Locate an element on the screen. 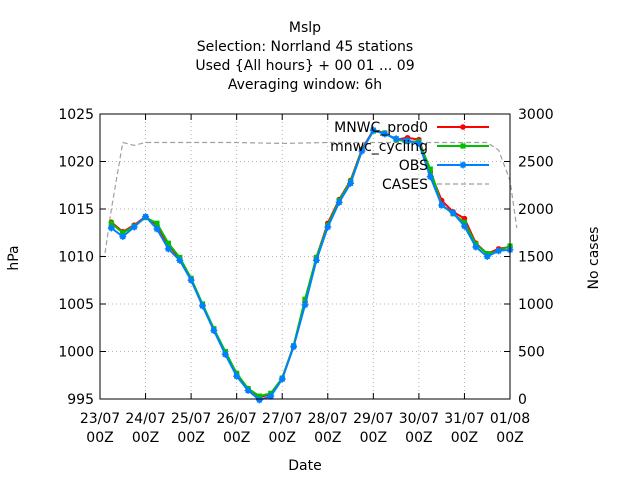  y-tick-label: 1025 is located at coordinates (76, 115).